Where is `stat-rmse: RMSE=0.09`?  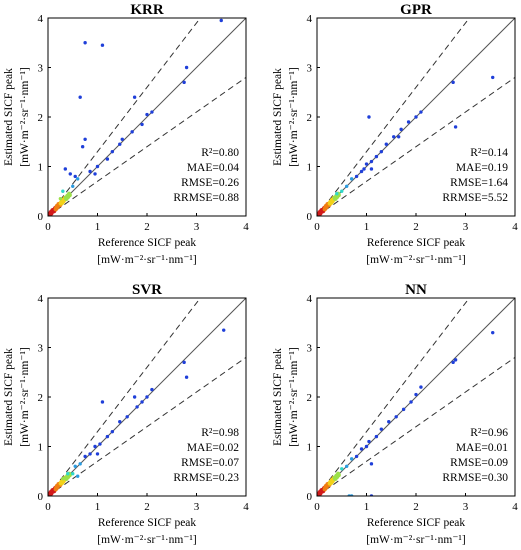 stat-rmse: RMSE=0.09 is located at coordinates (479, 463).